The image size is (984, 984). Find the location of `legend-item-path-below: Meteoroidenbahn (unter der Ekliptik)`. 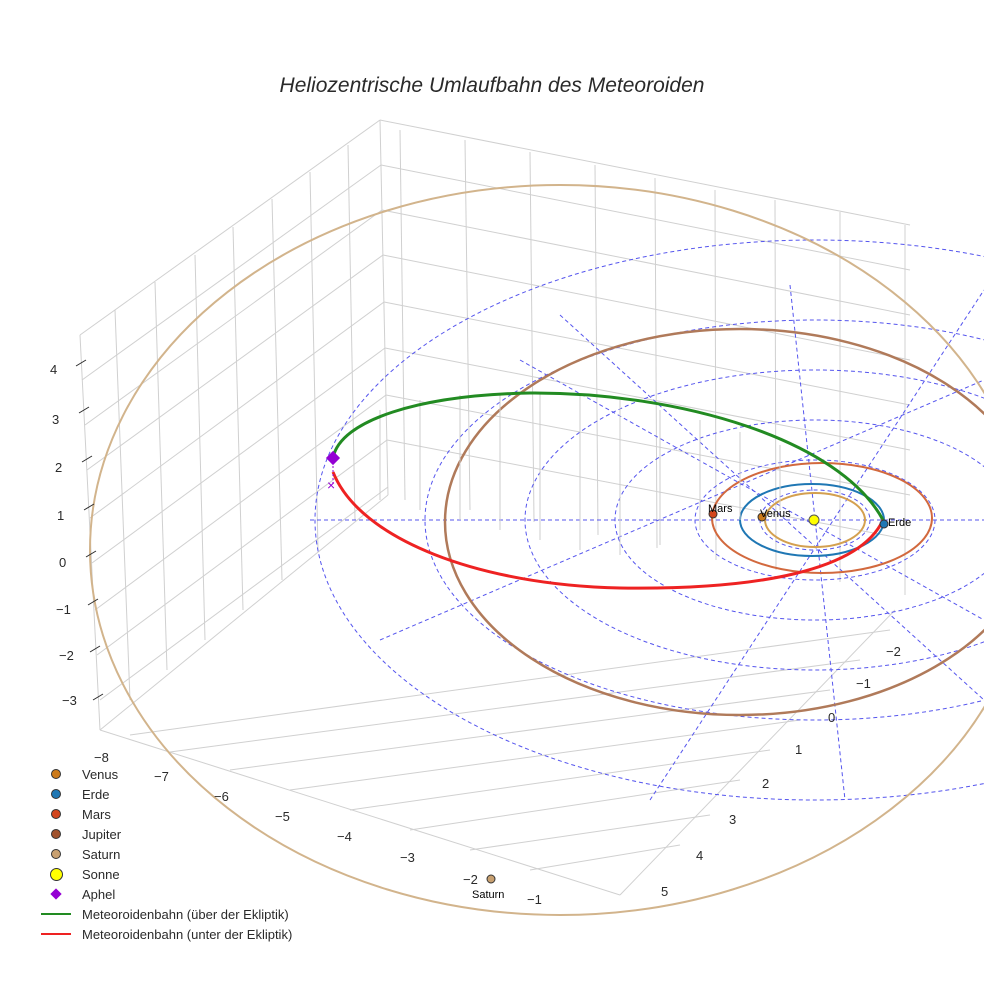

legend-item-path-below: Meteoroidenbahn (unter der Ekliptik) is located at coordinates (165, 934).